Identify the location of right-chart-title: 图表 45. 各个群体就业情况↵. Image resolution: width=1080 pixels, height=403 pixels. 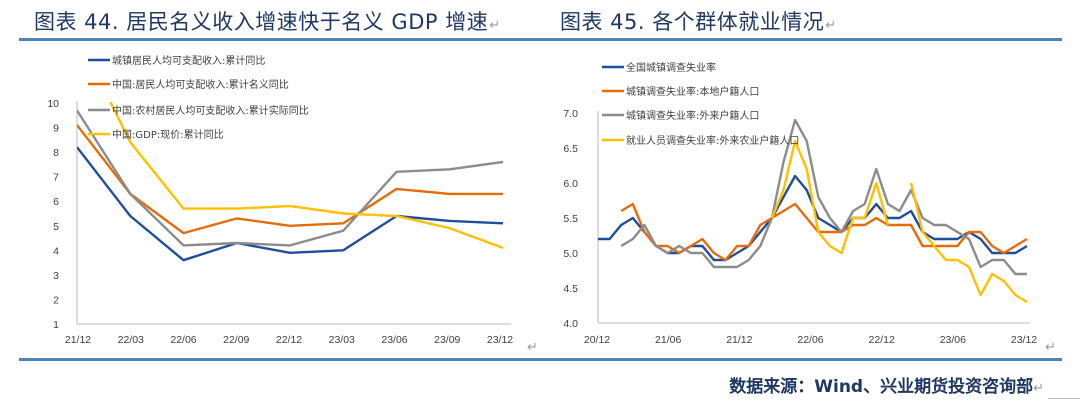
(698, 21).